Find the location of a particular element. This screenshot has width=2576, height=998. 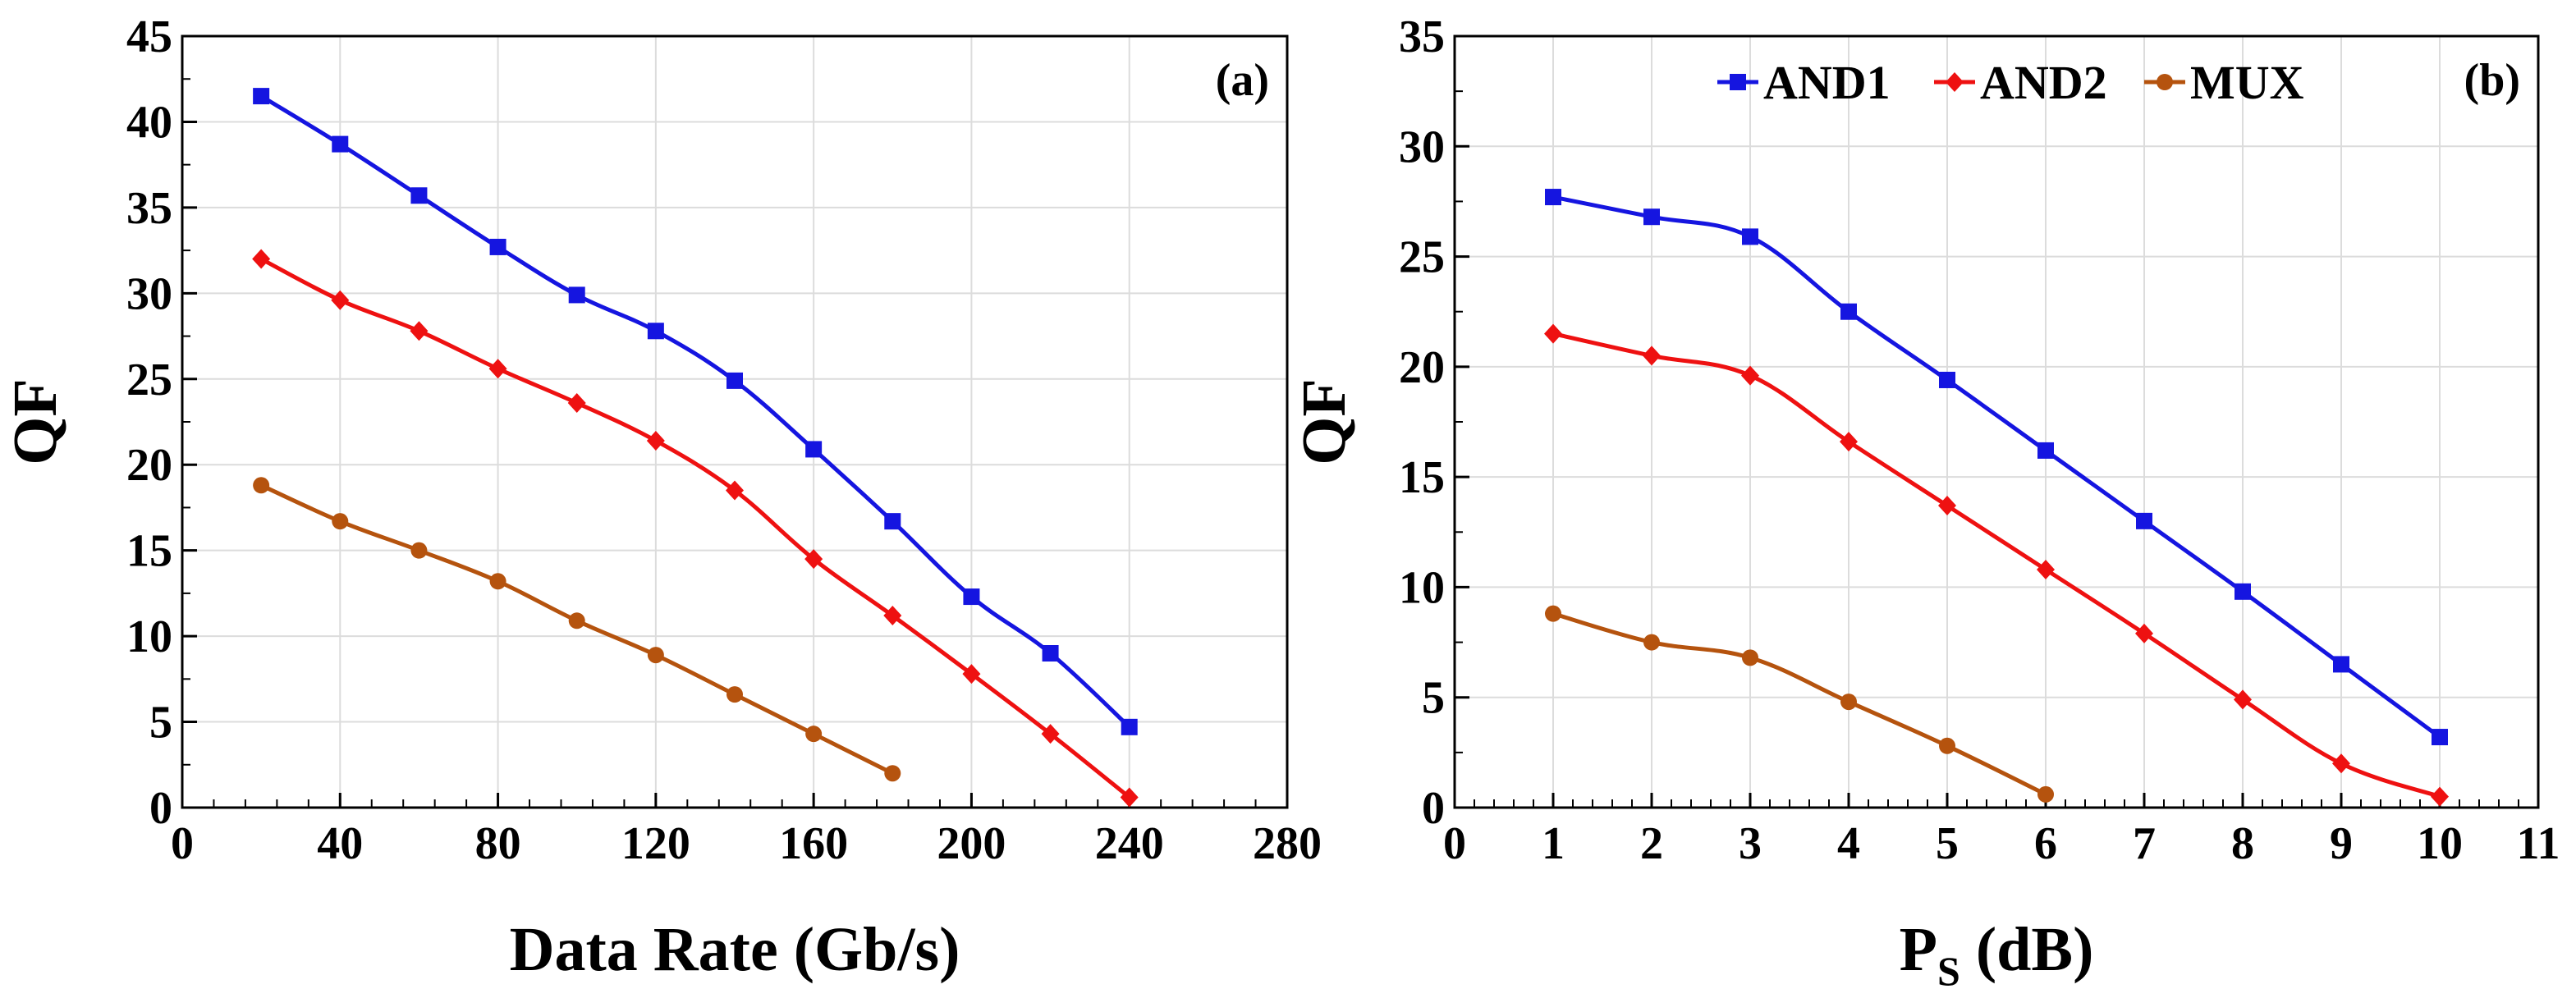

y-axis-label: QF is located at coordinates (36, 422).